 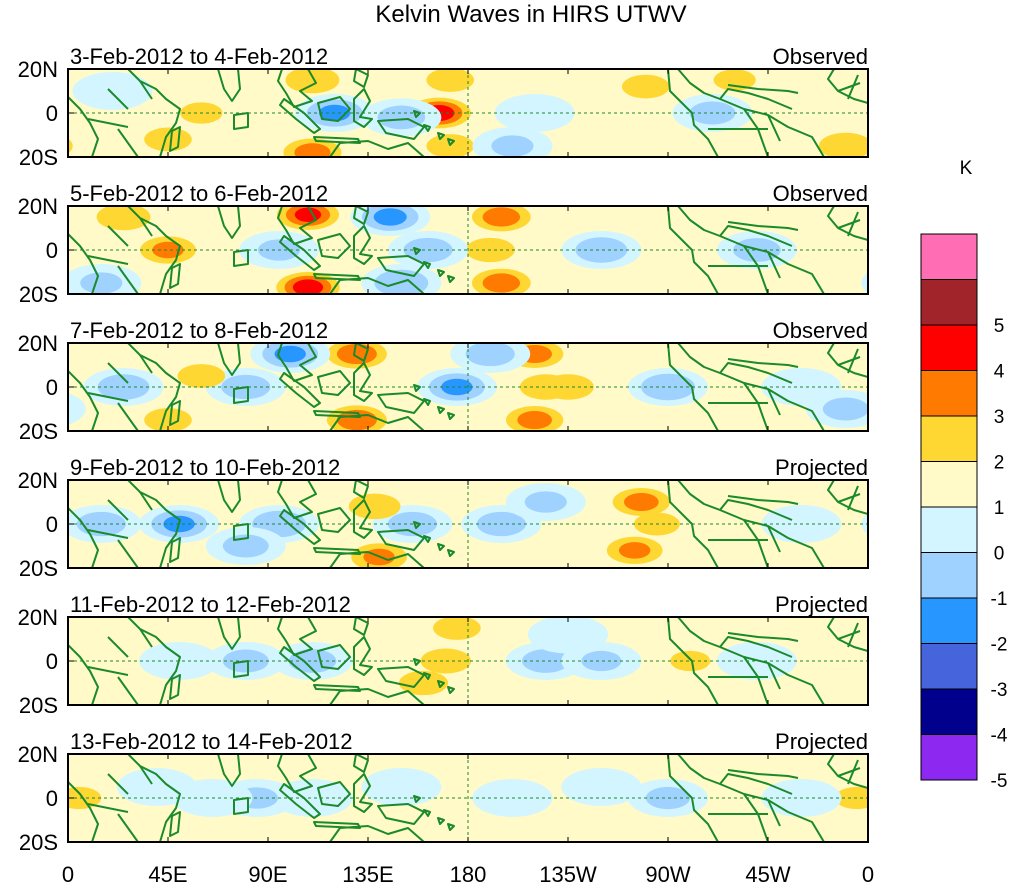 I want to click on colorbar-label: -1, so click(x=999, y=599).